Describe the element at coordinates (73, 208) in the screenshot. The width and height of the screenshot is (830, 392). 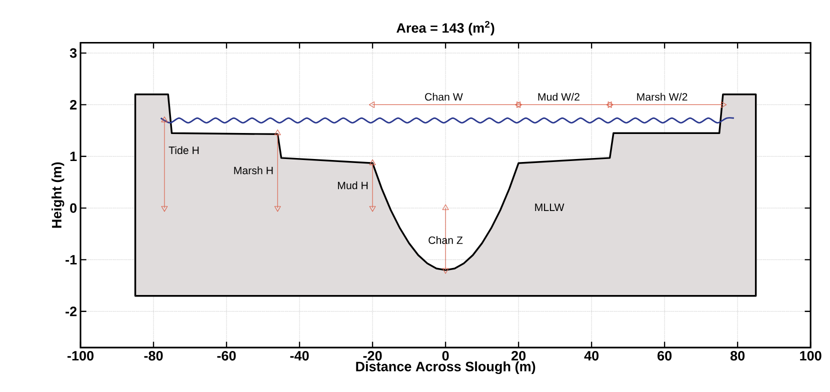
I see `y-tick-label: 0` at that location.